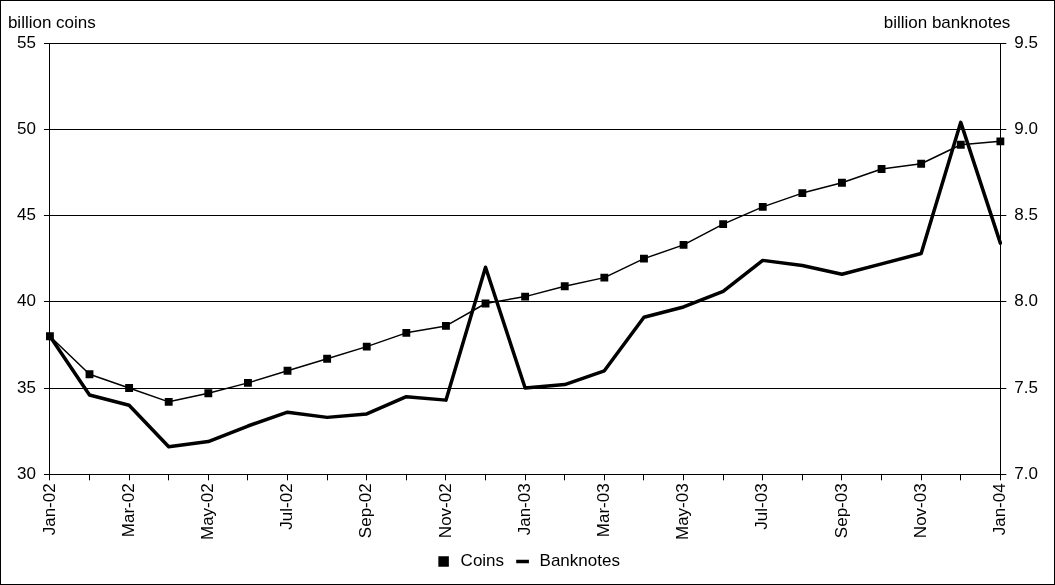  I want to click on y2-tick-label: 7.0, so click(1026, 473).